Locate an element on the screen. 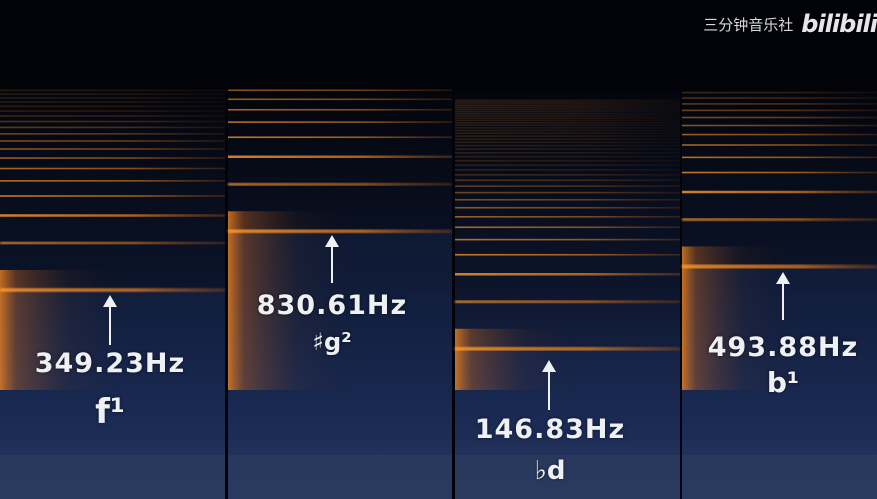 This screenshot has height=499, width=877. frequency-label: 493.88Hz is located at coordinates (783, 347).